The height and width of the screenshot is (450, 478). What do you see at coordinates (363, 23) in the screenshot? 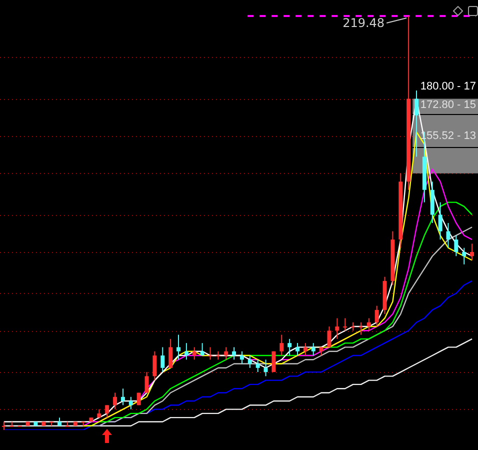
I see `annotation: 219.48` at bounding box center [363, 23].